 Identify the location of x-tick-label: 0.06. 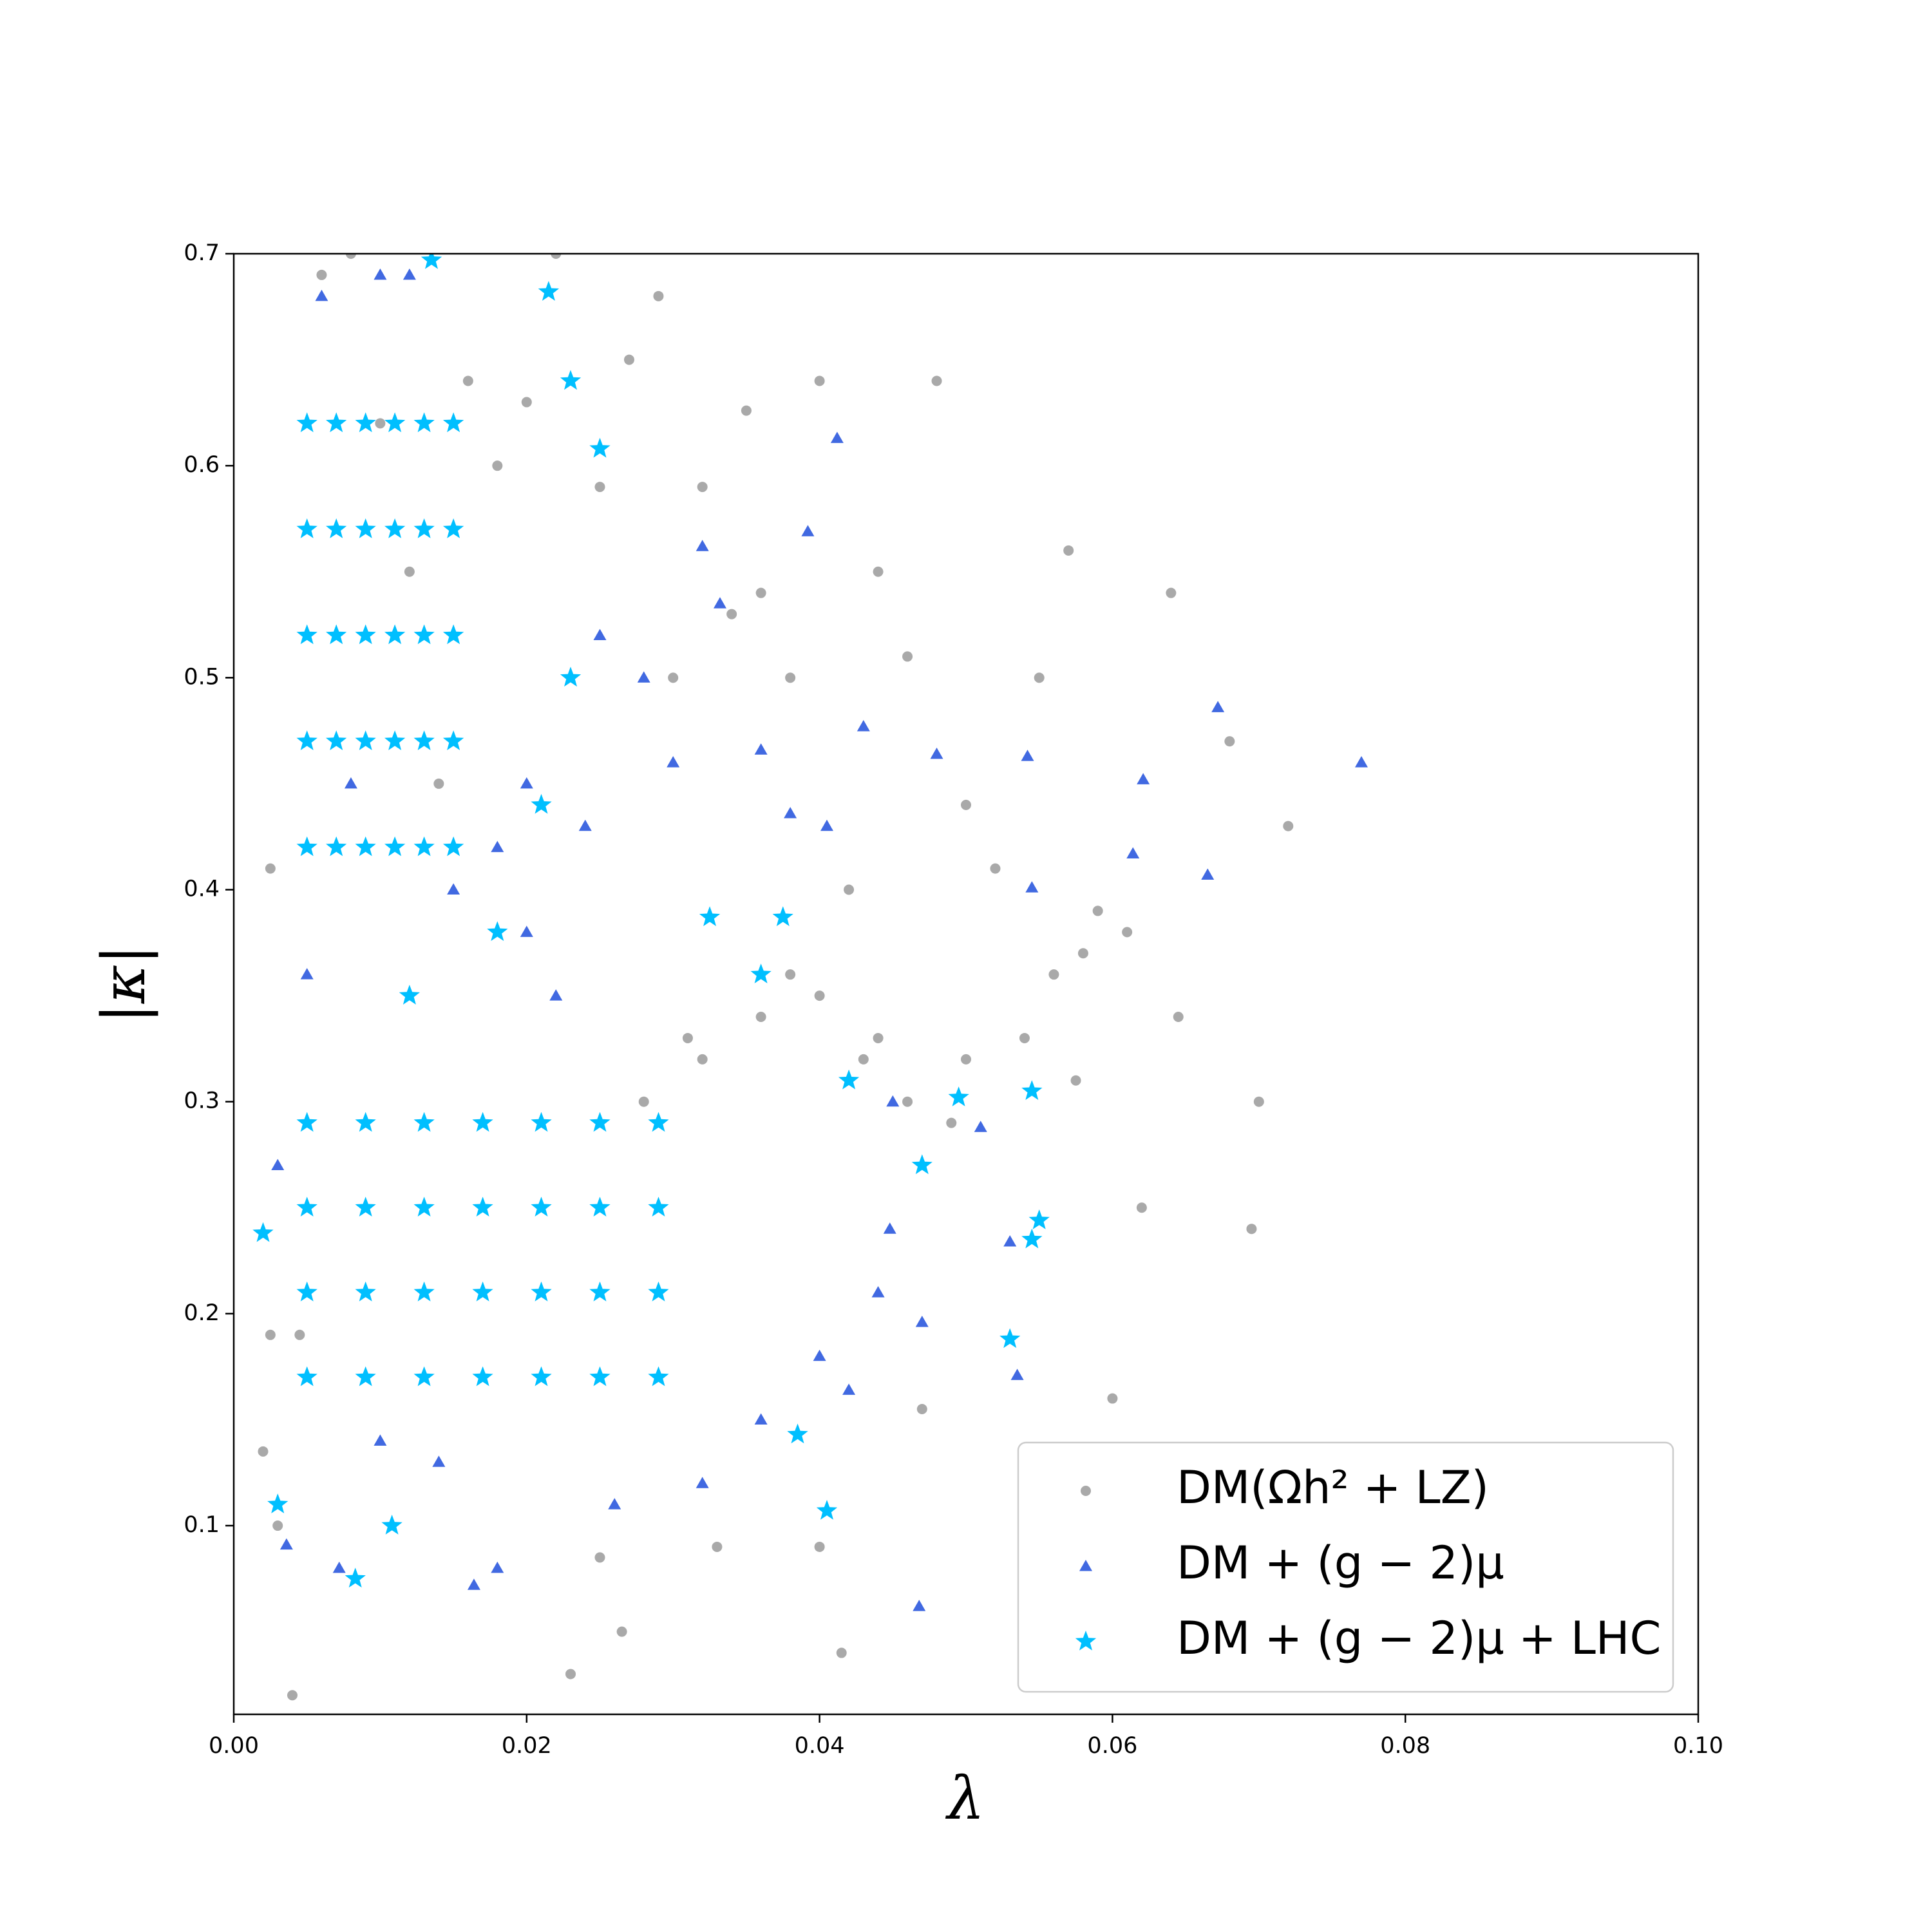
(1112, 1746).